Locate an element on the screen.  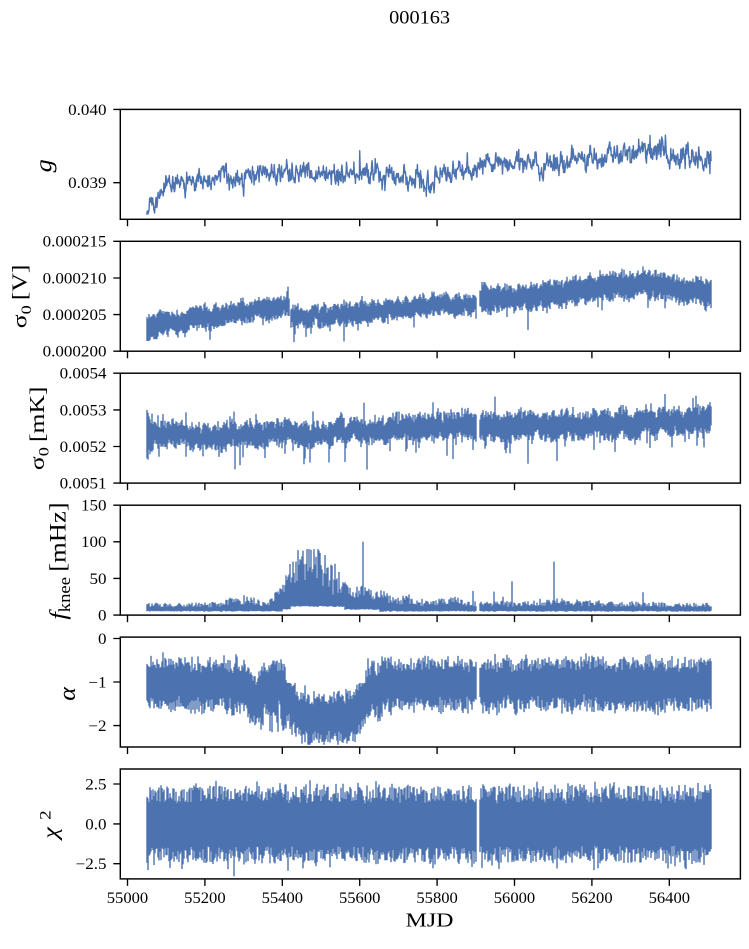
svg-text: σ0 [mK] is located at coordinates (39, 429).